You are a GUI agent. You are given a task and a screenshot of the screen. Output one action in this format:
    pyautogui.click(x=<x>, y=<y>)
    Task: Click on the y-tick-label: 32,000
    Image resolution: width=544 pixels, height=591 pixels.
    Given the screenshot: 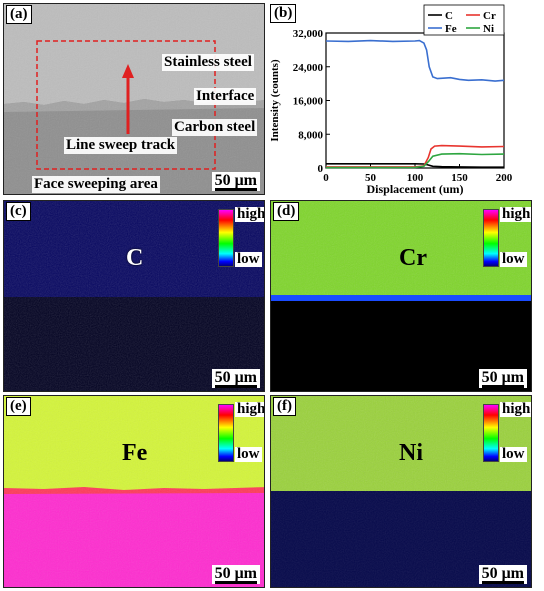 What is the action you would take?
    pyautogui.click(x=308, y=34)
    